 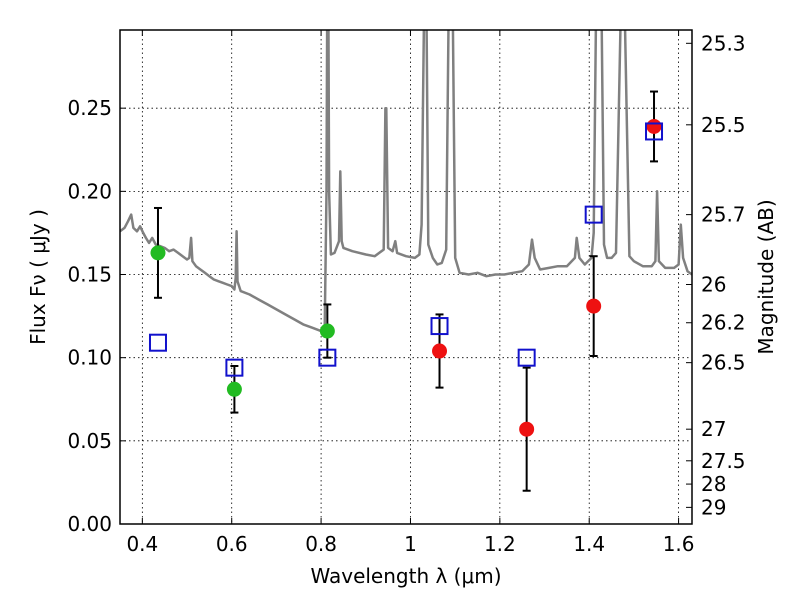 I want to click on y-tick-label: 0.10, so click(x=89, y=358).